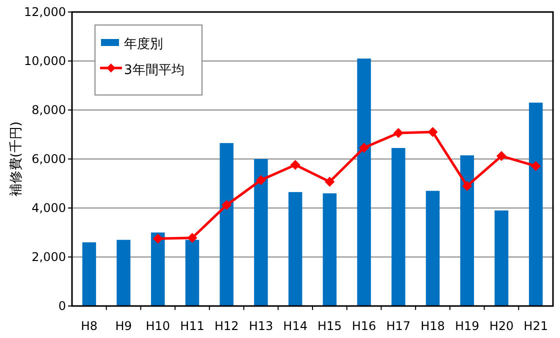  What do you see at coordinates (45, 12) in the screenshot?
I see `y-tick-label: 12,000` at bounding box center [45, 12].